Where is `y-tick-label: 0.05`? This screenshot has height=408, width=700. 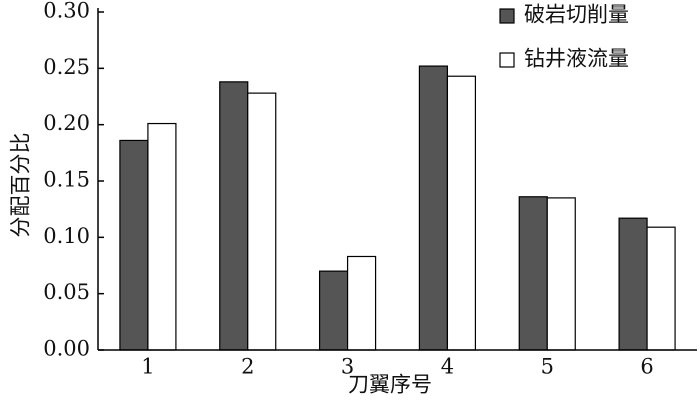 y-tick-label: 0.05 is located at coordinates (66, 292).